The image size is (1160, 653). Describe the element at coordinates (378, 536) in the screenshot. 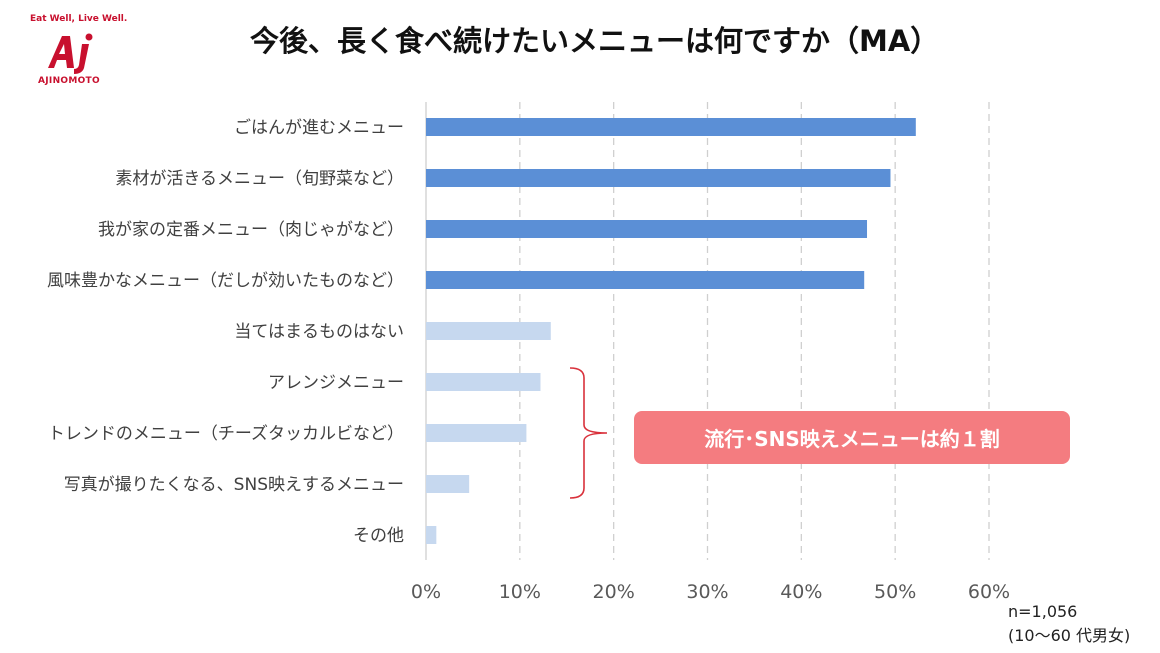

I see `category-label: その他` at that location.